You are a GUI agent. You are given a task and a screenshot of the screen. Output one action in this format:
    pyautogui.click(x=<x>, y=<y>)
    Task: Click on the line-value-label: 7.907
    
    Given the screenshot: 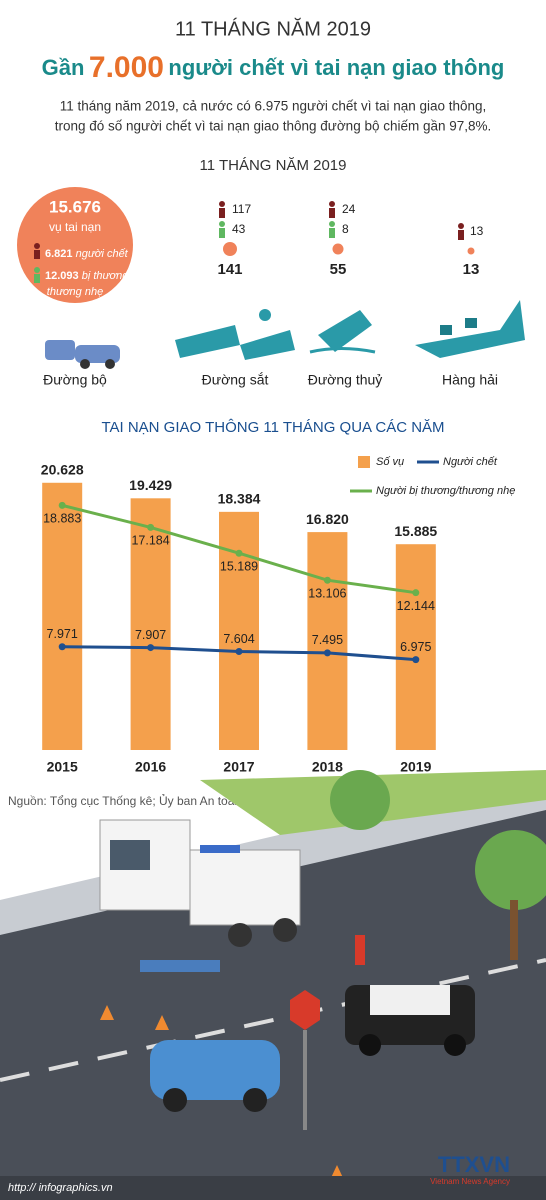 What is the action you would take?
    pyautogui.click(x=150, y=635)
    